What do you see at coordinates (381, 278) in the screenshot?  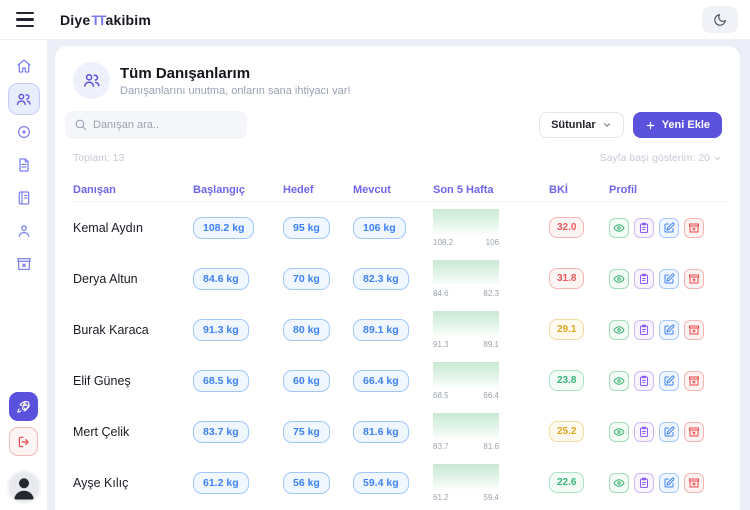 I see `current-weight-badge: 82.3 kg` at bounding box center [381, 278].